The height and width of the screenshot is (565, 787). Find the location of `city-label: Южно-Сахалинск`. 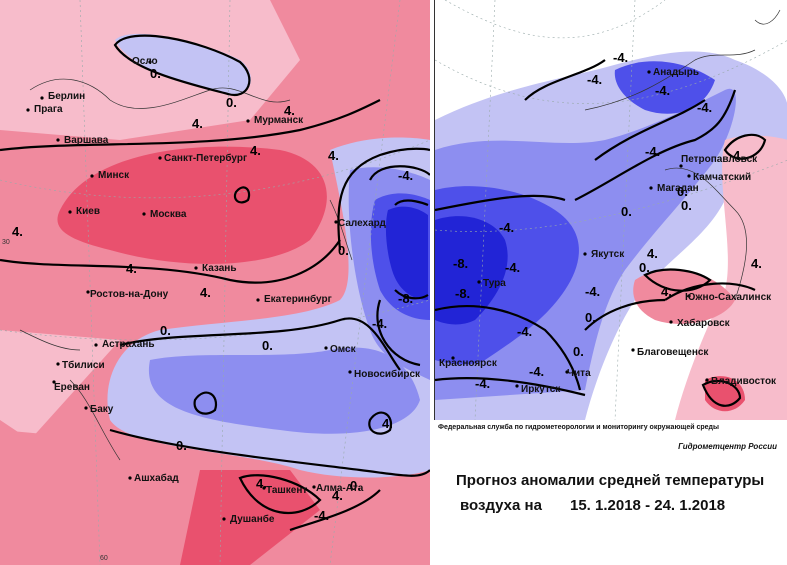

city-label: Южно-Сахалинск is located at coordinates (728, 297).